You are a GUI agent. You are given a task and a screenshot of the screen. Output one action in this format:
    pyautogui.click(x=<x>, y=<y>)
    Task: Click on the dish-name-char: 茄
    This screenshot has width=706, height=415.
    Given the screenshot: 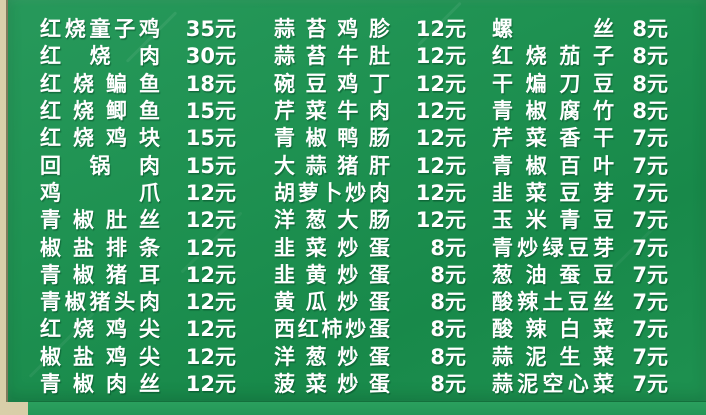 What is the action you would take?
    pyautogui.click(x=570, y=56)
    